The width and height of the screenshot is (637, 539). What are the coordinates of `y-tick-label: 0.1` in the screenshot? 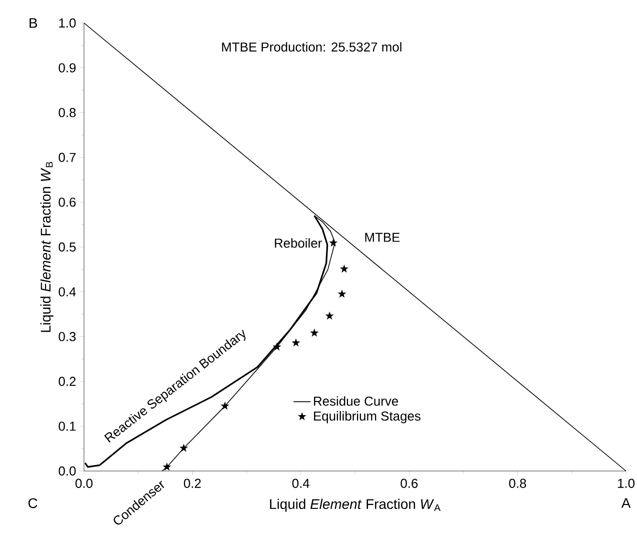 It's located at (67, 426).